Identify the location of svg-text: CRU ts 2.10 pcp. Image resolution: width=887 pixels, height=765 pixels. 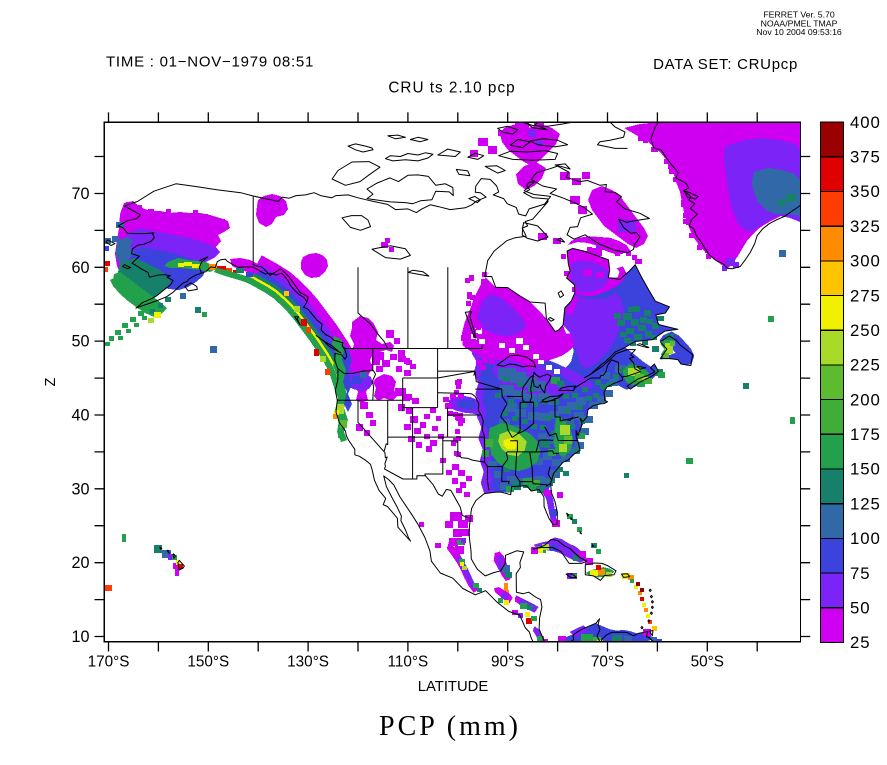
(451, 88).